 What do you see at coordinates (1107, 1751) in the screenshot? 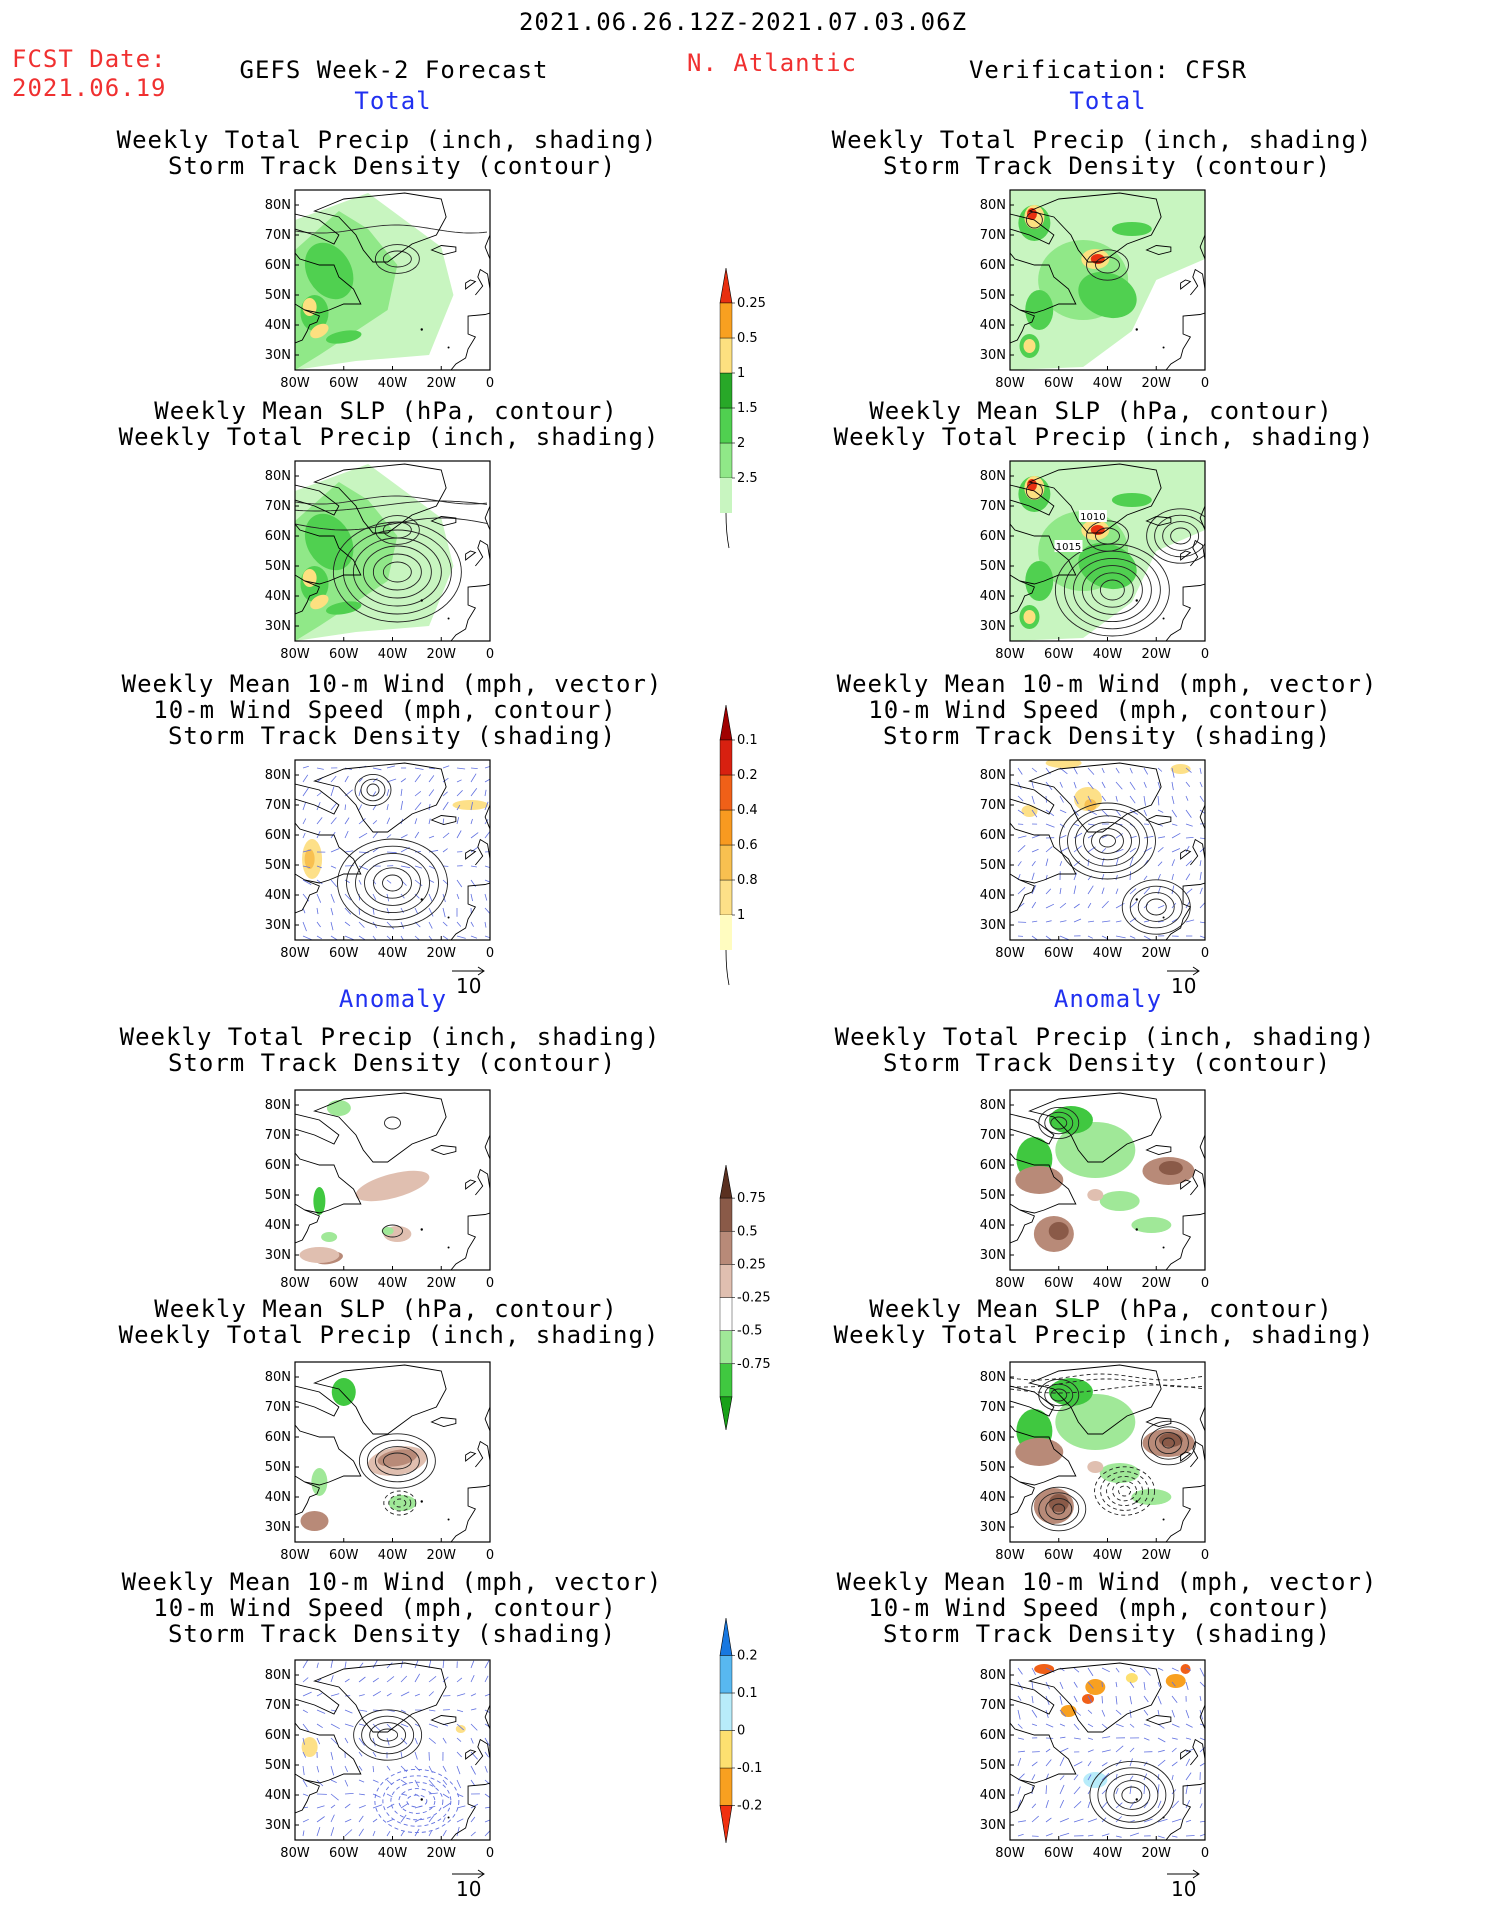
I see `map-field` at bounding box center [1107, 1751].